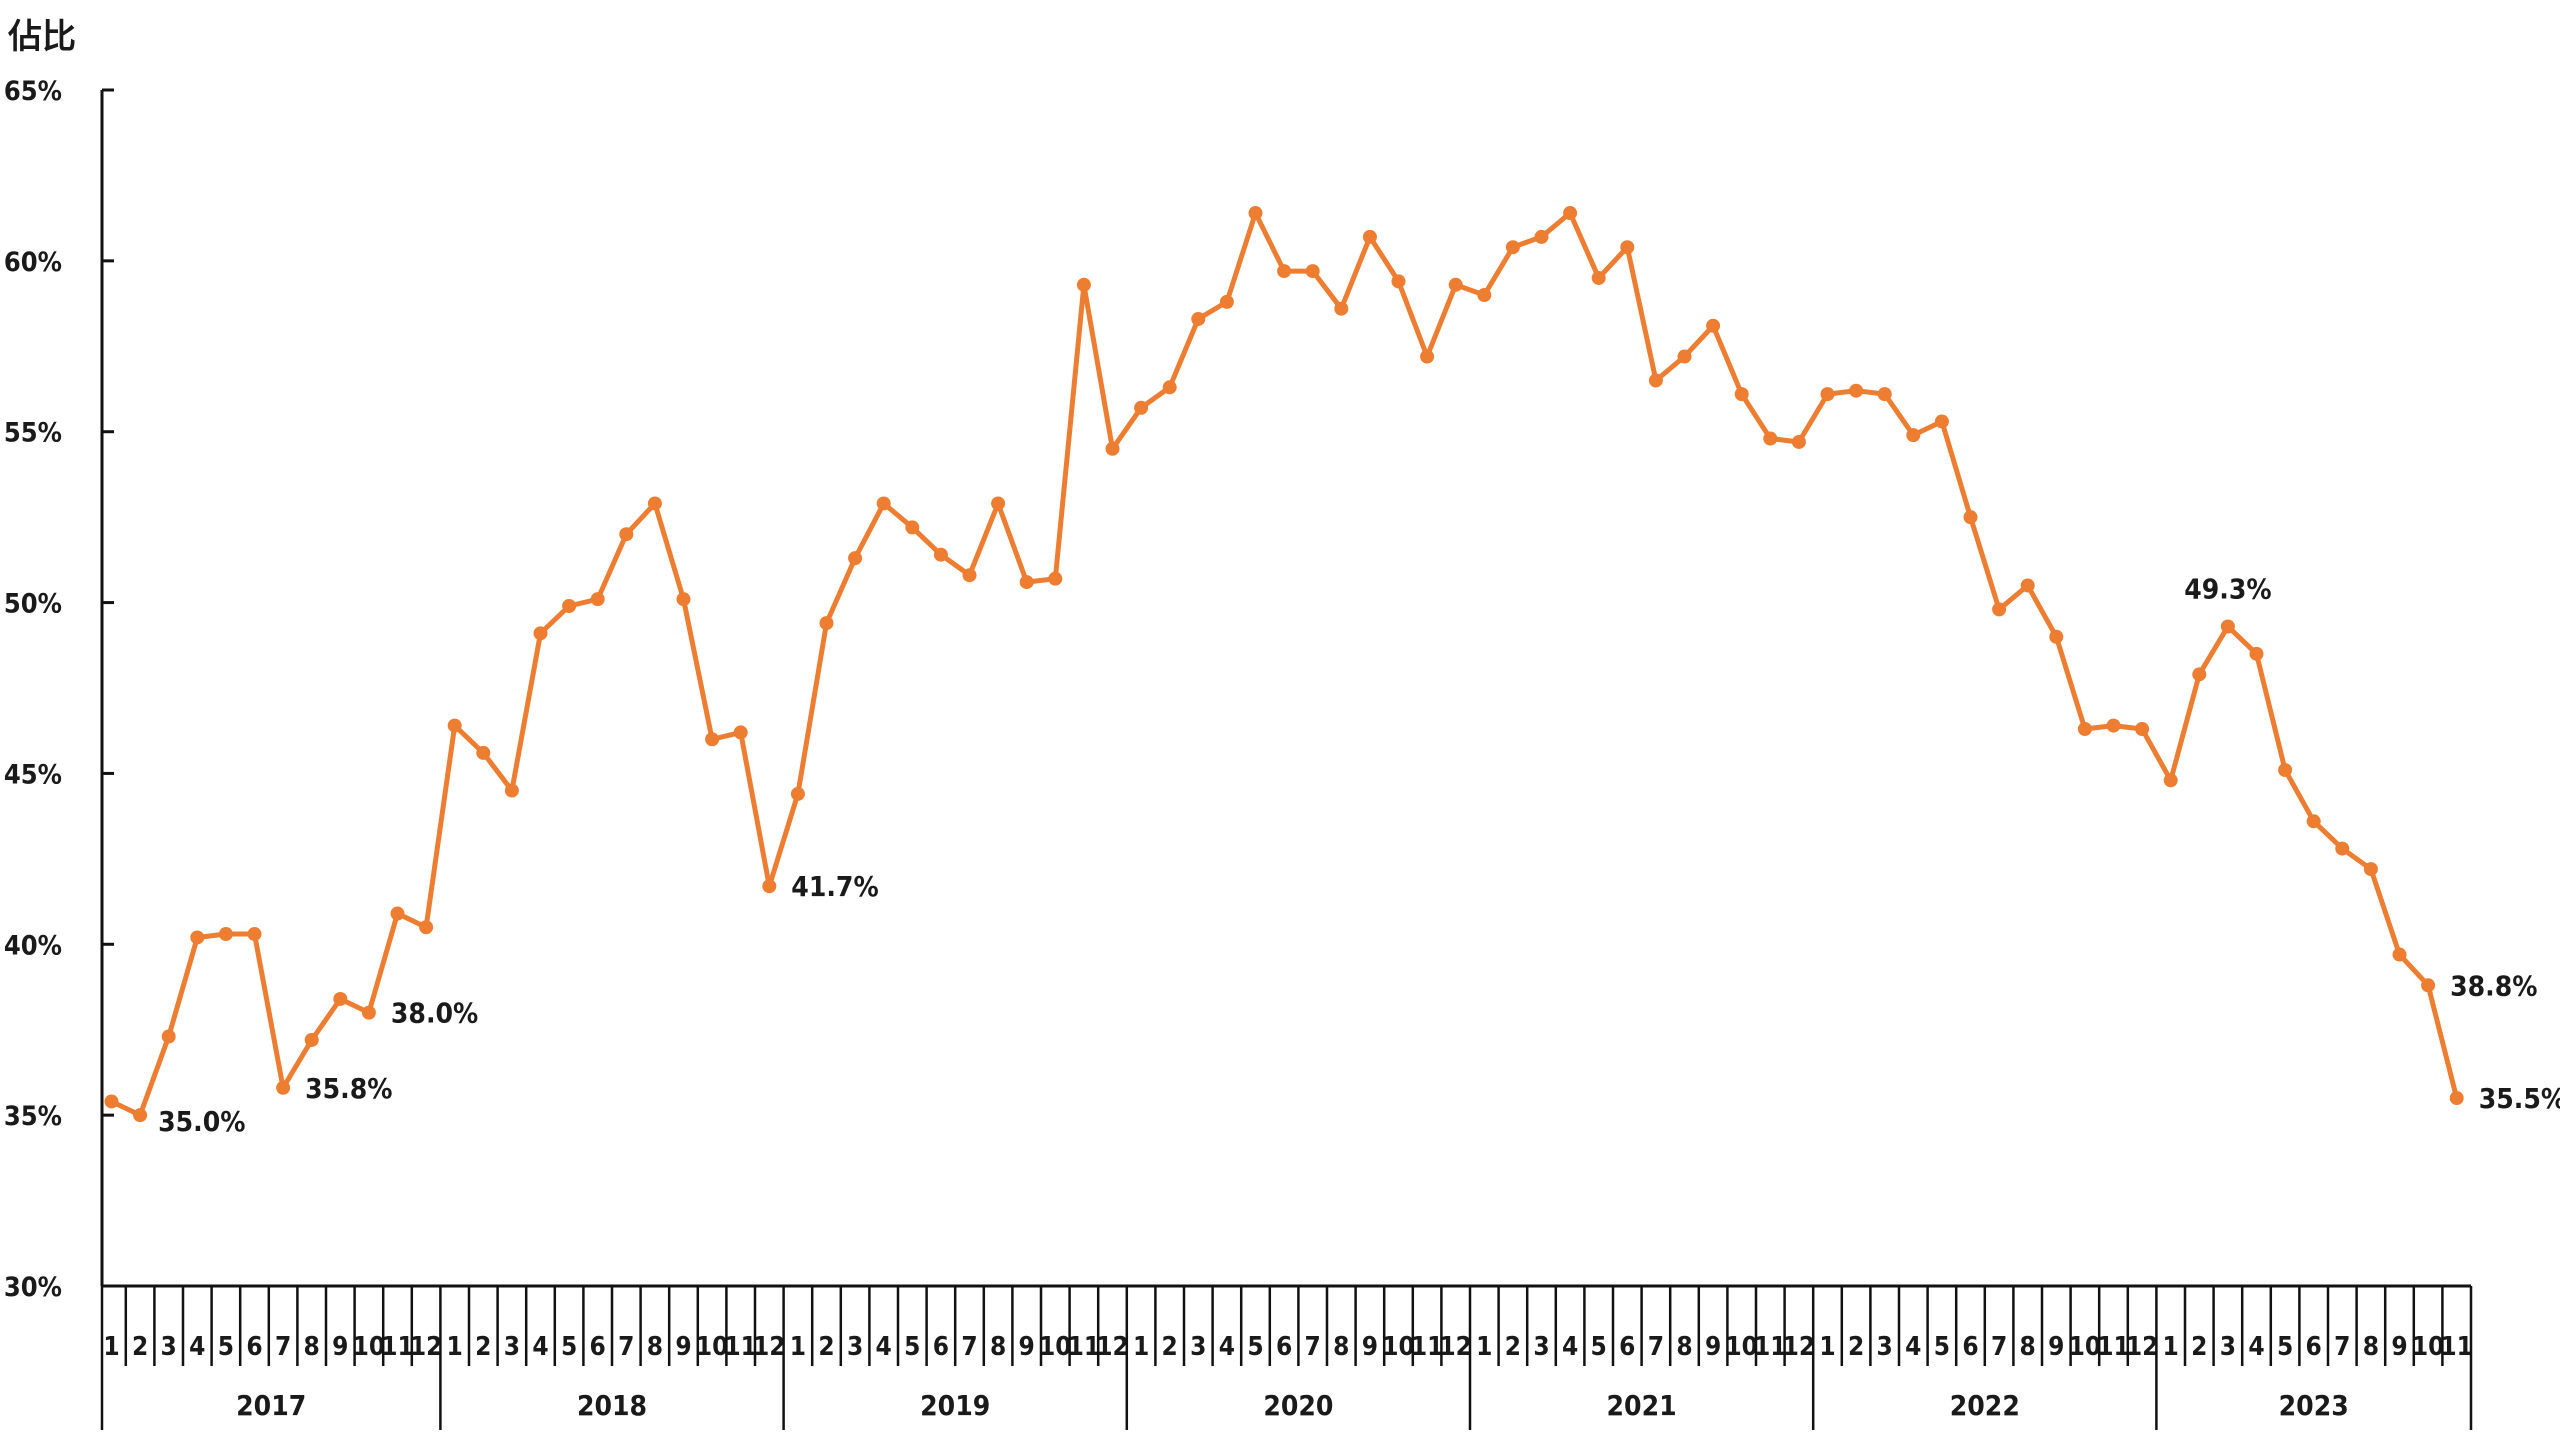 The height and width of the screenshot is (1440, 2560). Describe the element at coordinates (1985, 1405) in the screenshot. I see `year-label: 2022` at that location.